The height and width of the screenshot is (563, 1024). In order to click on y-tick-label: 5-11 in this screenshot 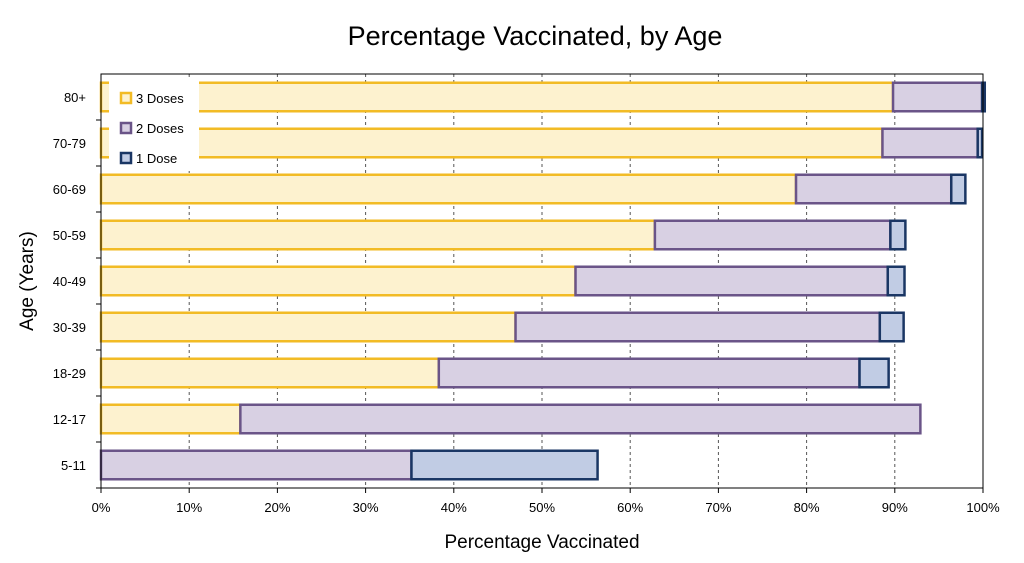, I will do `click(73, 465)`.